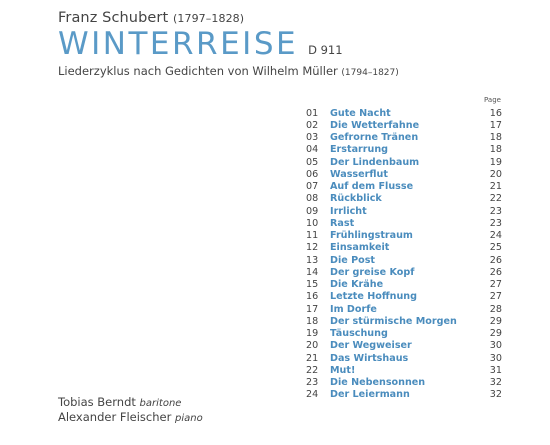 This screenshot has height=445, width=550. Describe the element at coordinates (404, 150) in the screenshot. I see `track-row: 04 Erstarrung 18` at that location.